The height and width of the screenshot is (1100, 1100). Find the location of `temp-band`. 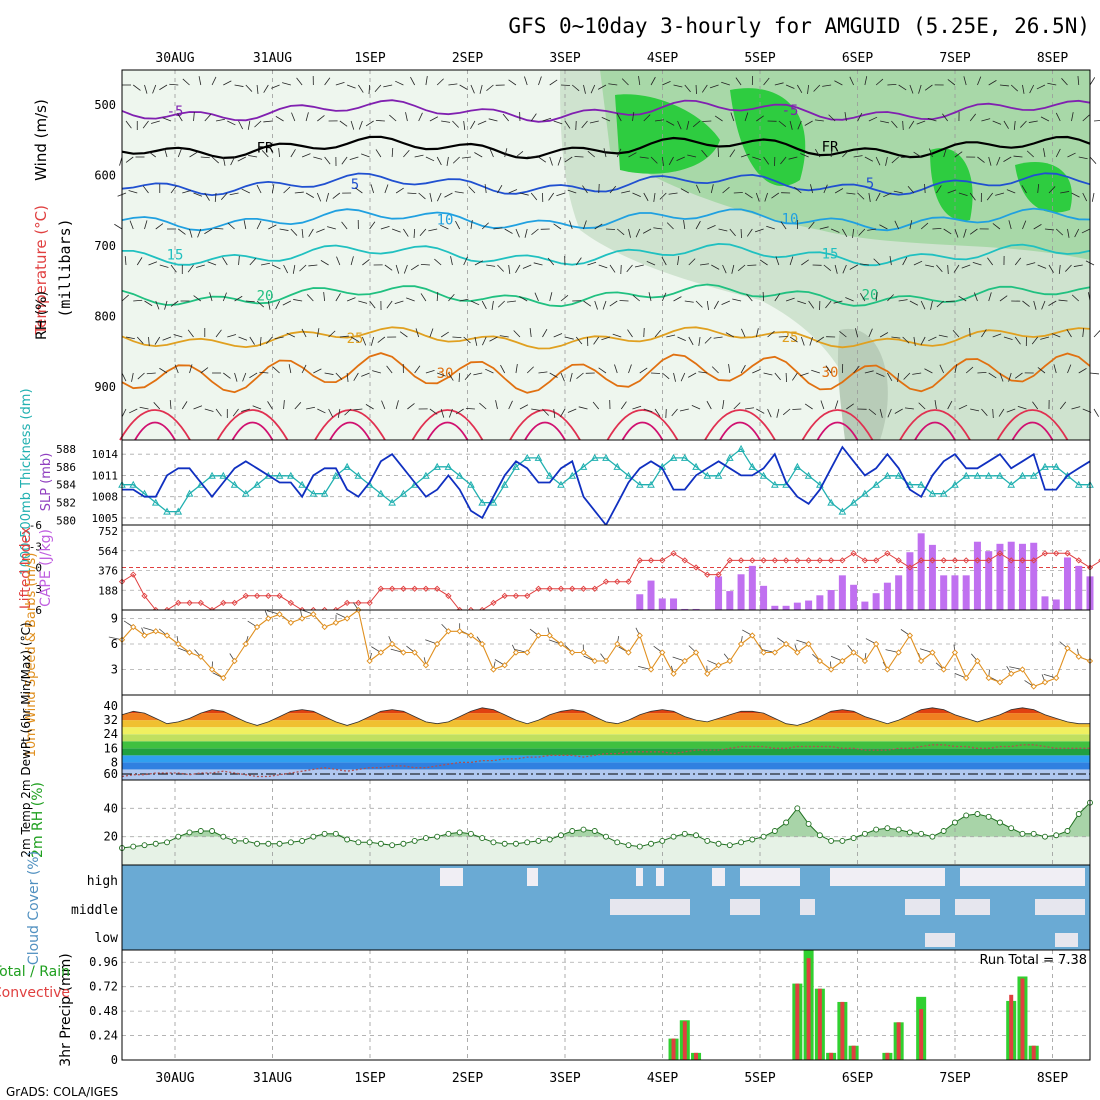

temp-band is located at coordinates (606, 745).